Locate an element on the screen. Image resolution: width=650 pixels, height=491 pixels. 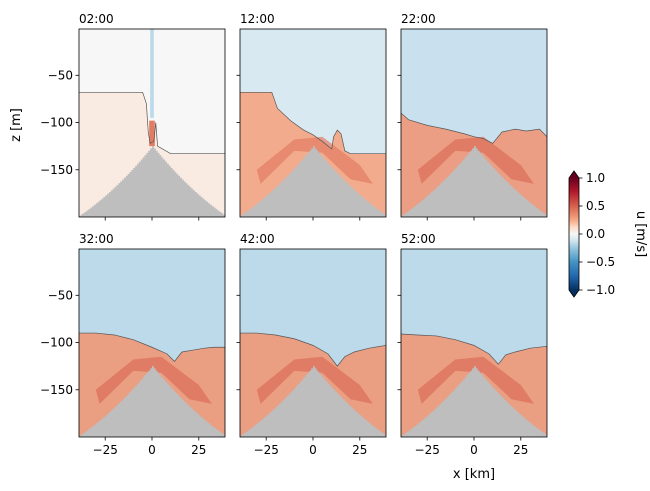
panel-1200: 12:00 is located at coordinates (311, 116).